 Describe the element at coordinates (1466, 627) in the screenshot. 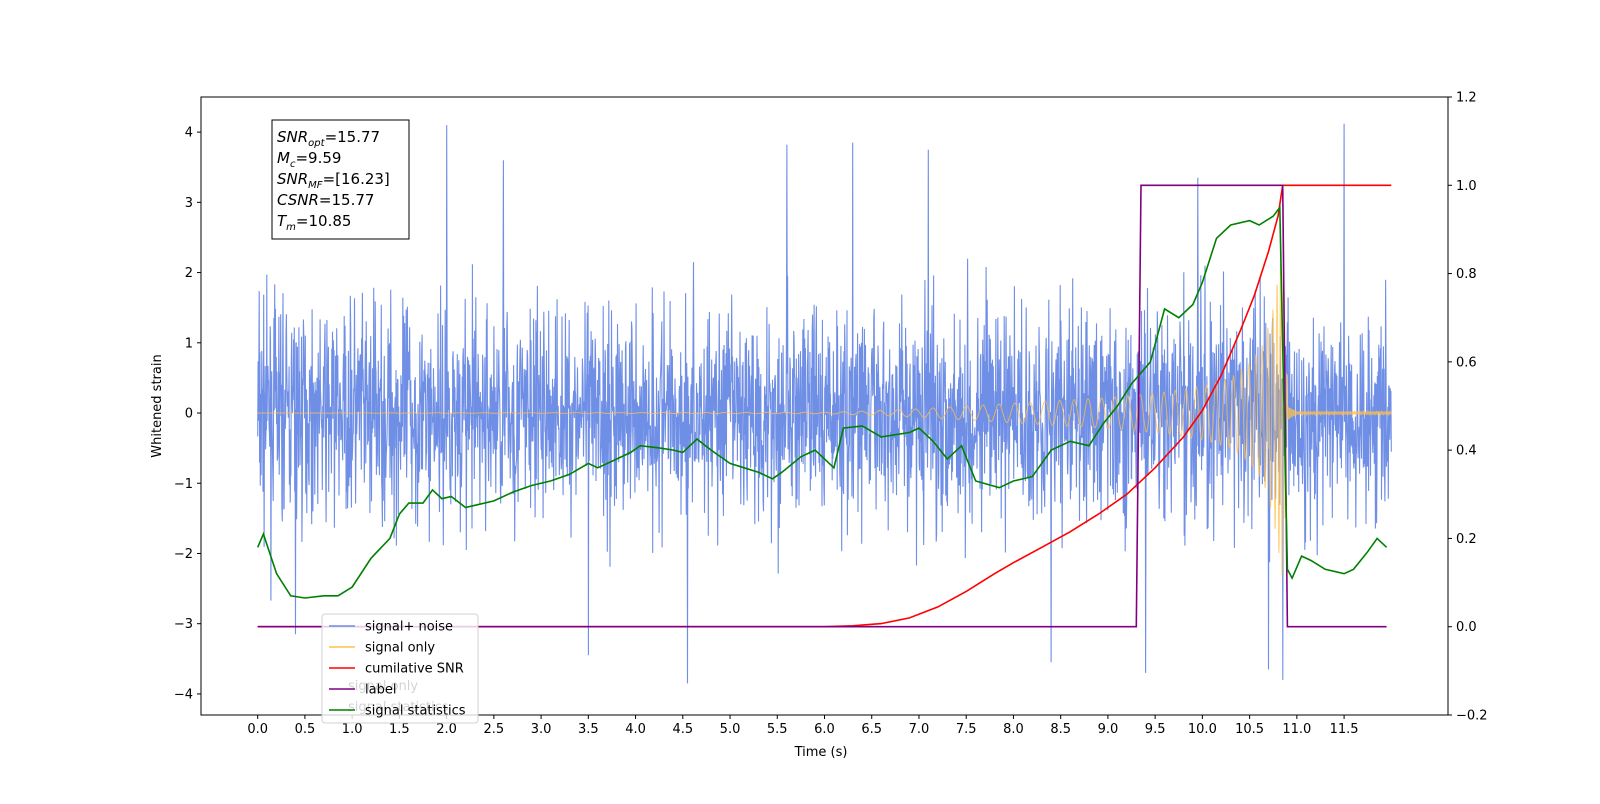

I see `y2-tick-label: 0.0` at that location.